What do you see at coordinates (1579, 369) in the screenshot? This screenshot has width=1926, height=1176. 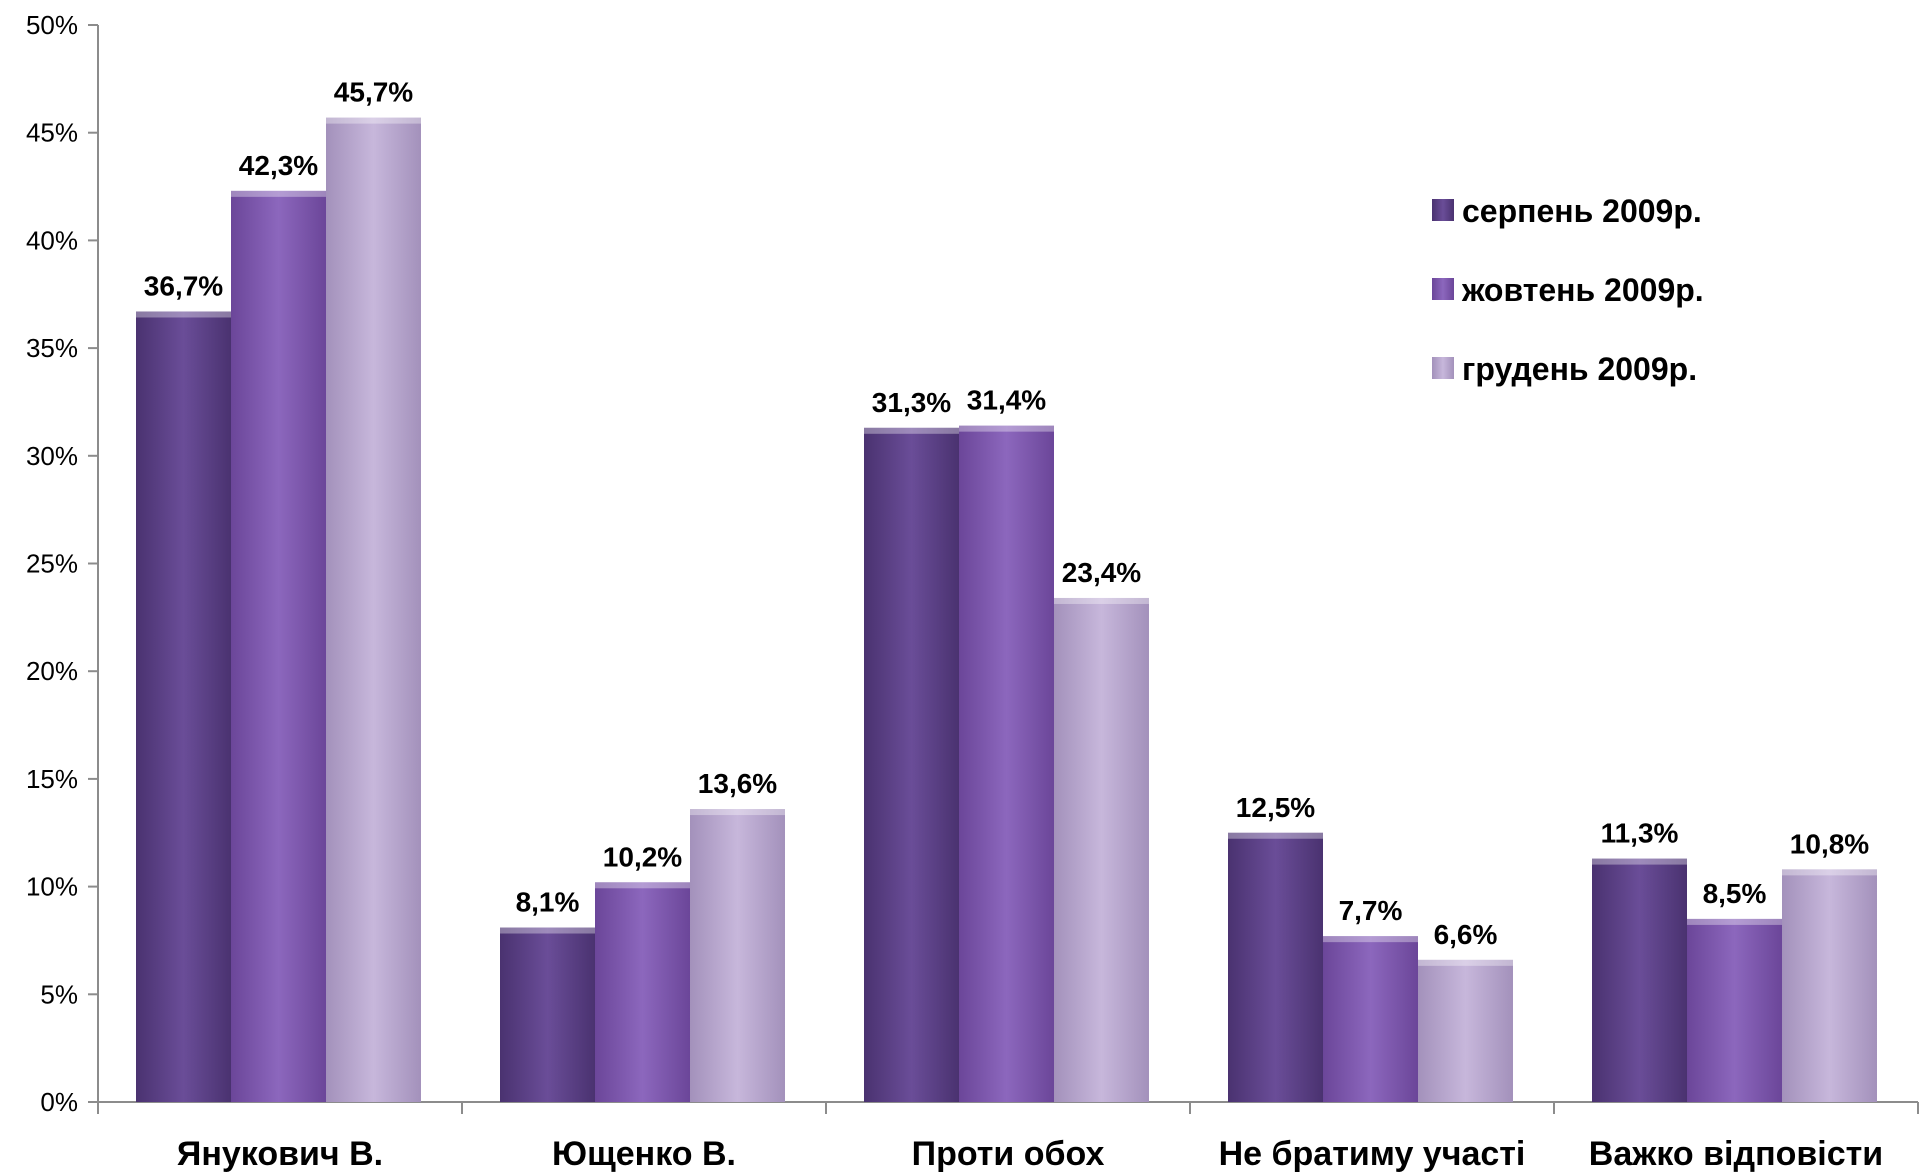 I see `legend-label: грудень 2009р.` at bounding box center [1579, 369].